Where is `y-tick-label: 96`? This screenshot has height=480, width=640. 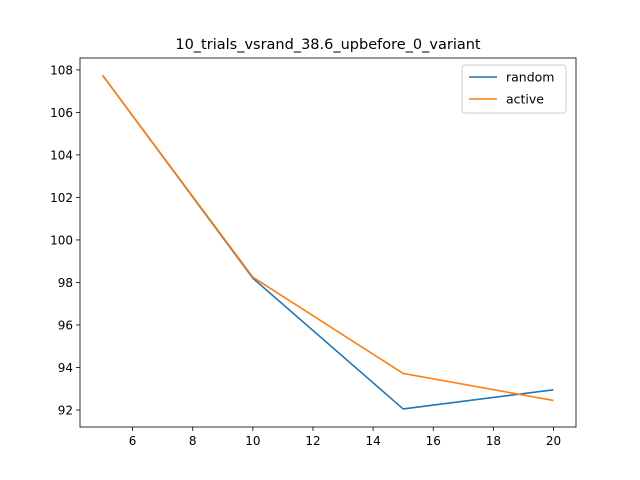
y-tick-label: 96 is located at coordinates (65, 325).